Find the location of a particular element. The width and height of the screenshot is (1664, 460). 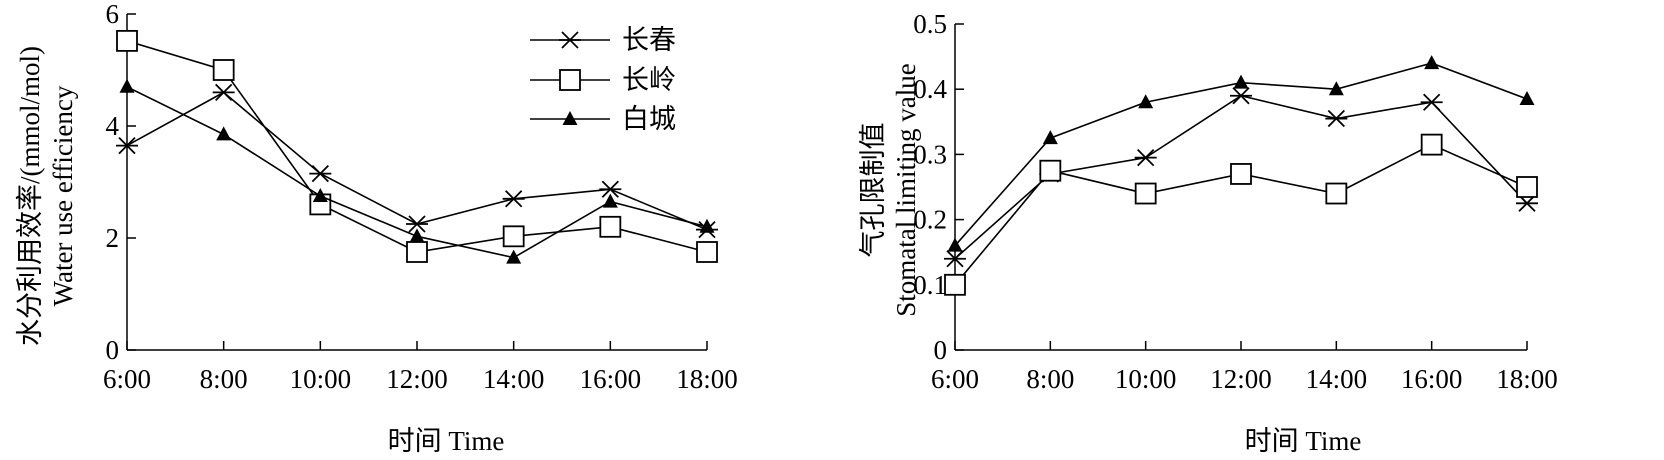

legend-label: 长春 is located at coordinates (649, 40).